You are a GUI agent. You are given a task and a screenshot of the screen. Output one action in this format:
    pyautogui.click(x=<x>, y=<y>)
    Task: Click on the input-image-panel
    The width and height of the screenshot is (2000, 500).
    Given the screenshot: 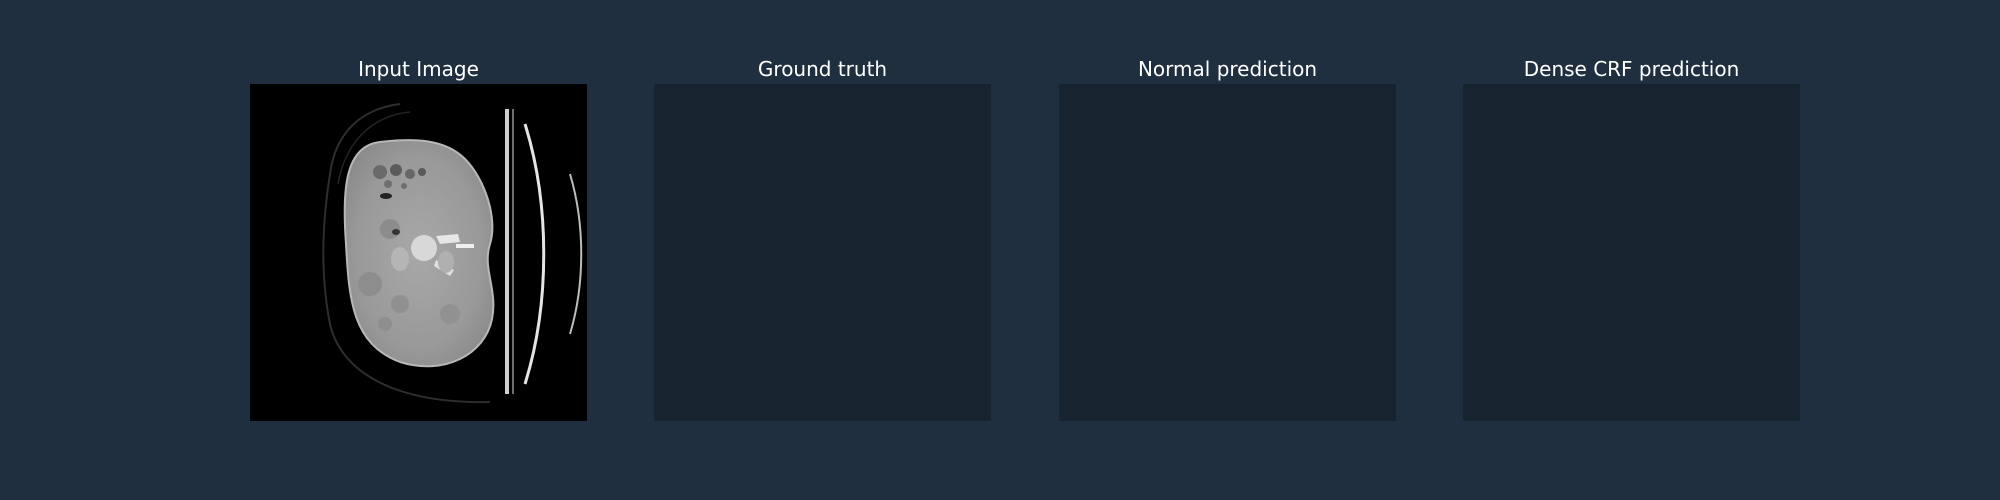 What is the action you would take?
    pyautogui.click(x=418, y=252)
    